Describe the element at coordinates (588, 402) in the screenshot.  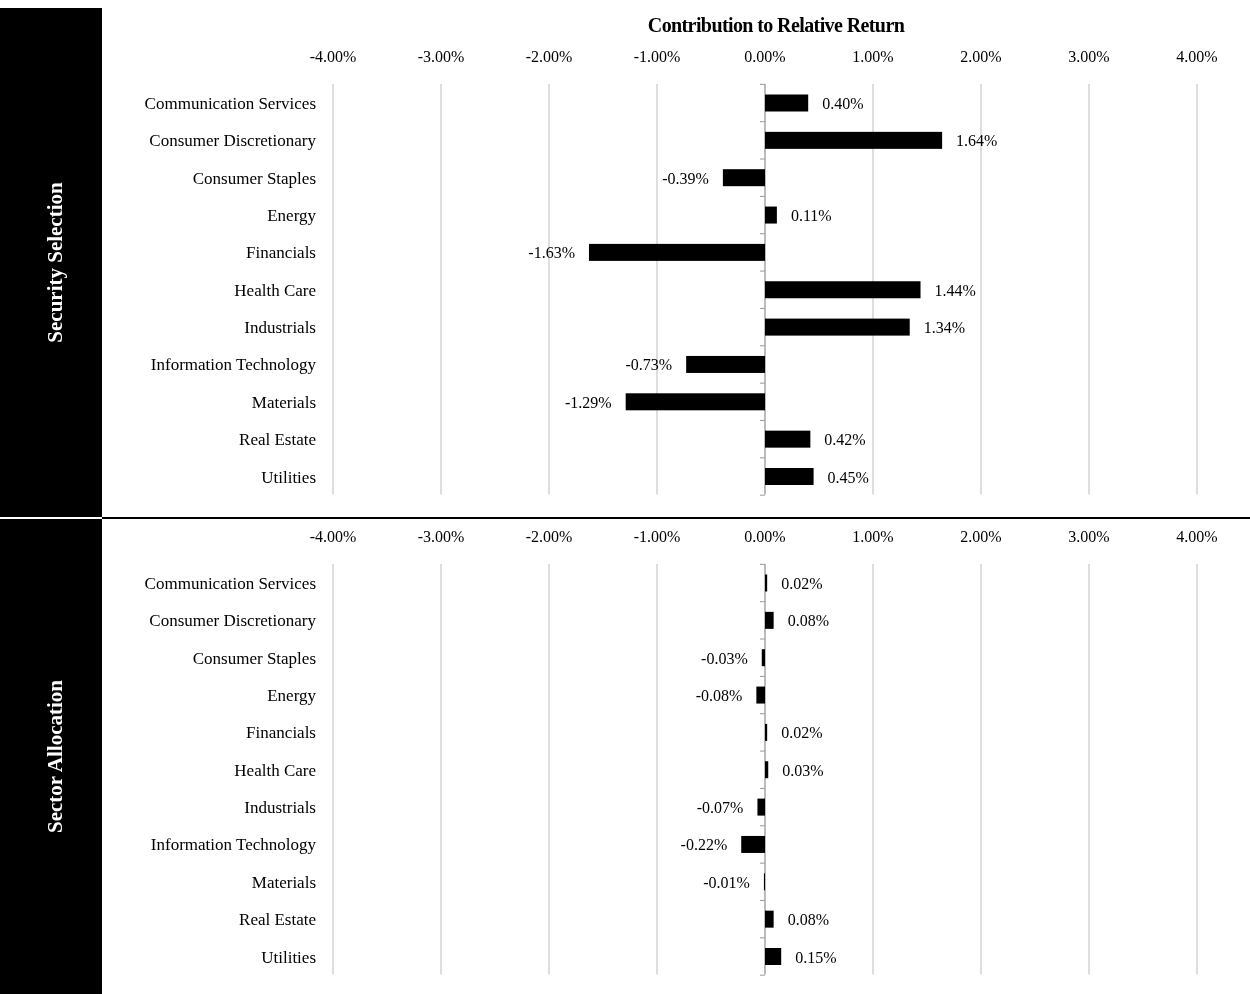
I see `data-label: -1.29%` at that location.